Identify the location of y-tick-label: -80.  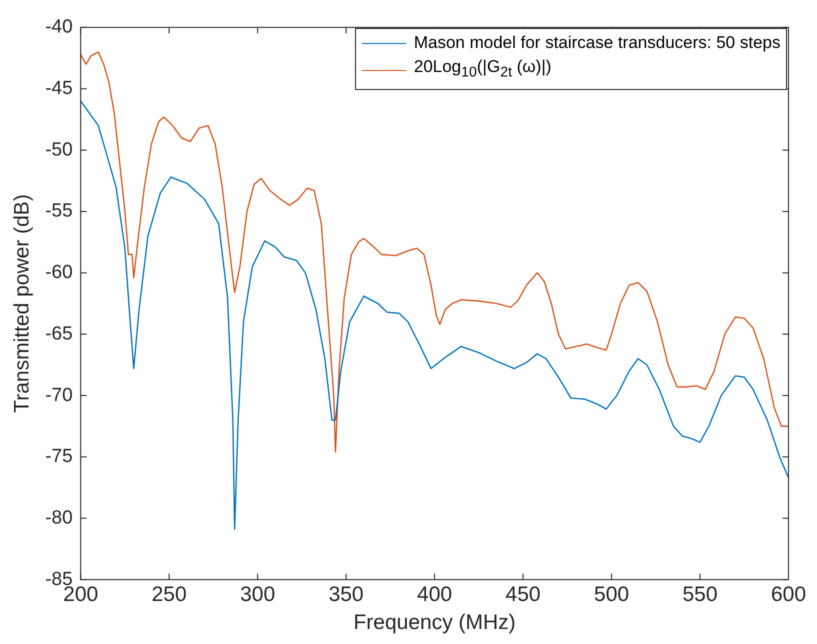
(59, 517).